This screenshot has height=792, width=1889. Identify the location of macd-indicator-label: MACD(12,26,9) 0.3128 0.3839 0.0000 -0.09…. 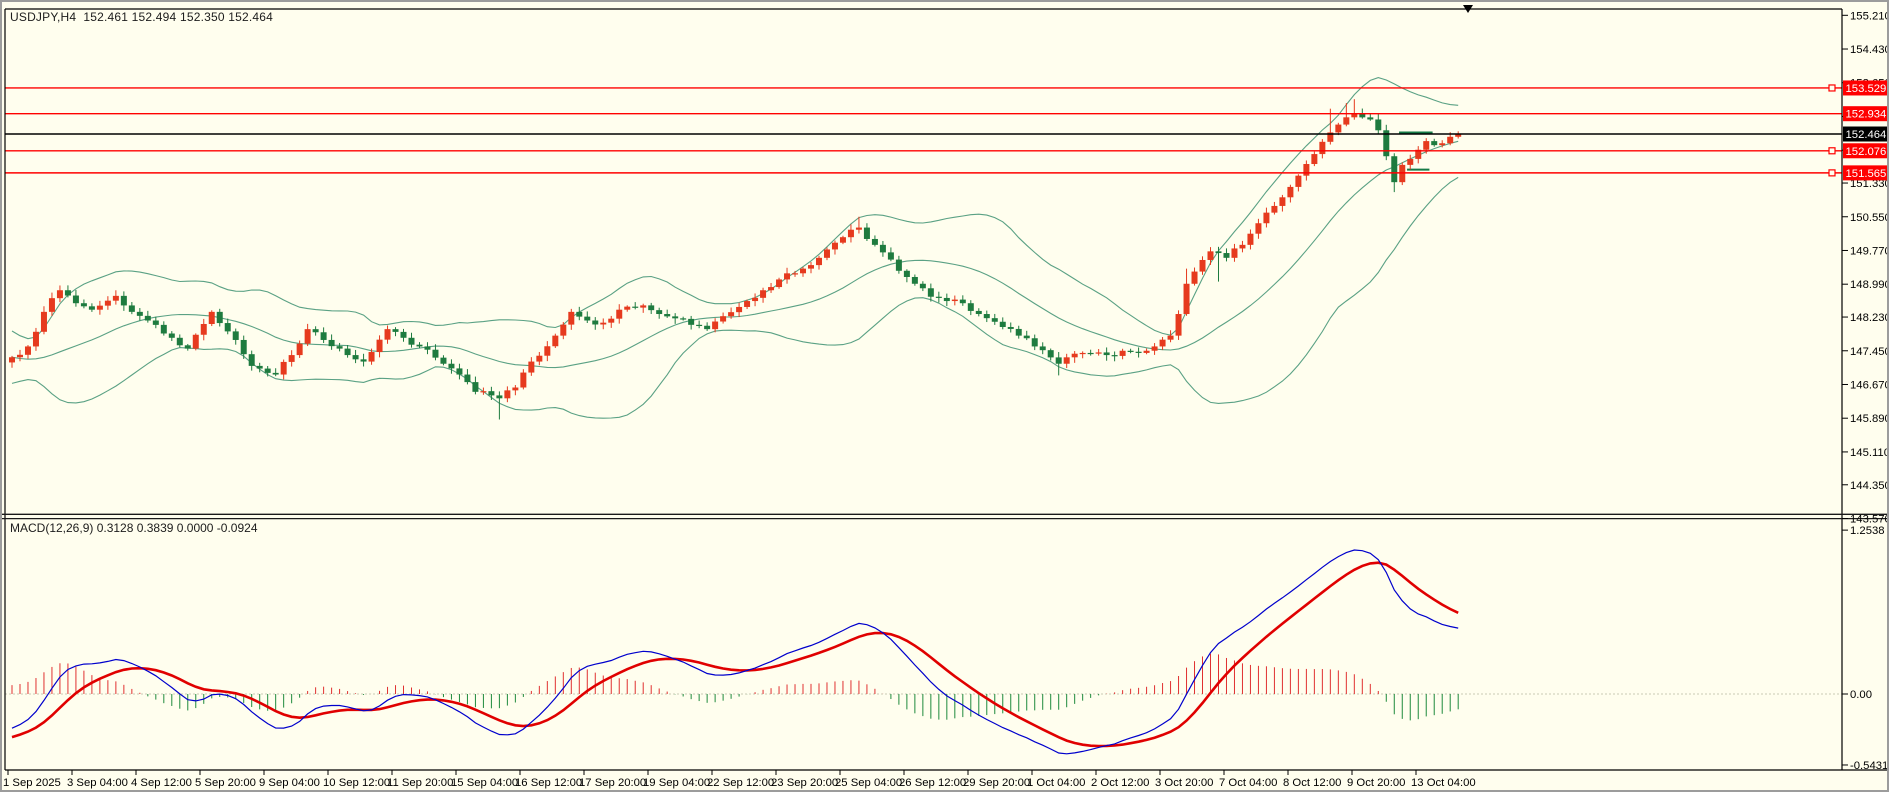
(134, 528).